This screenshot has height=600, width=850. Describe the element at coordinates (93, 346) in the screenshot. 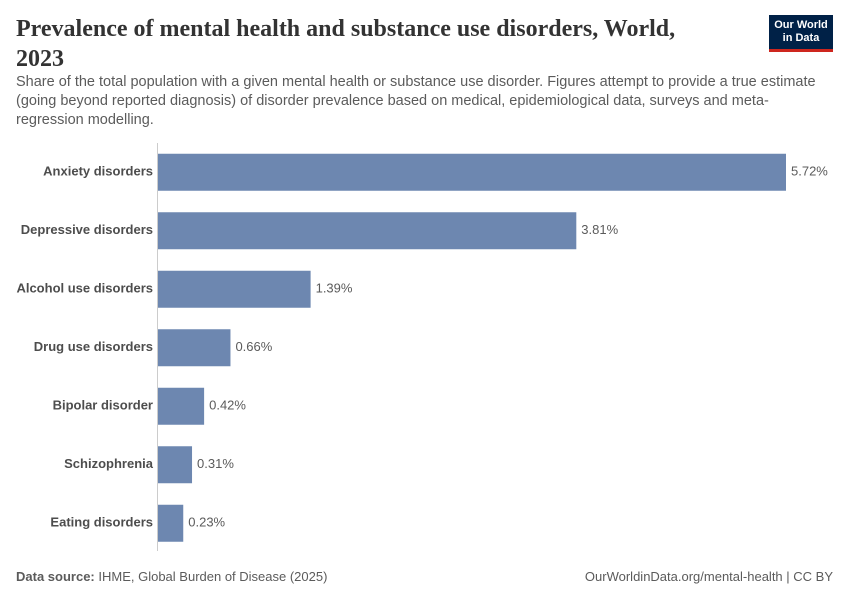

I see `y-tick-label: Drug use disorders` at that location.